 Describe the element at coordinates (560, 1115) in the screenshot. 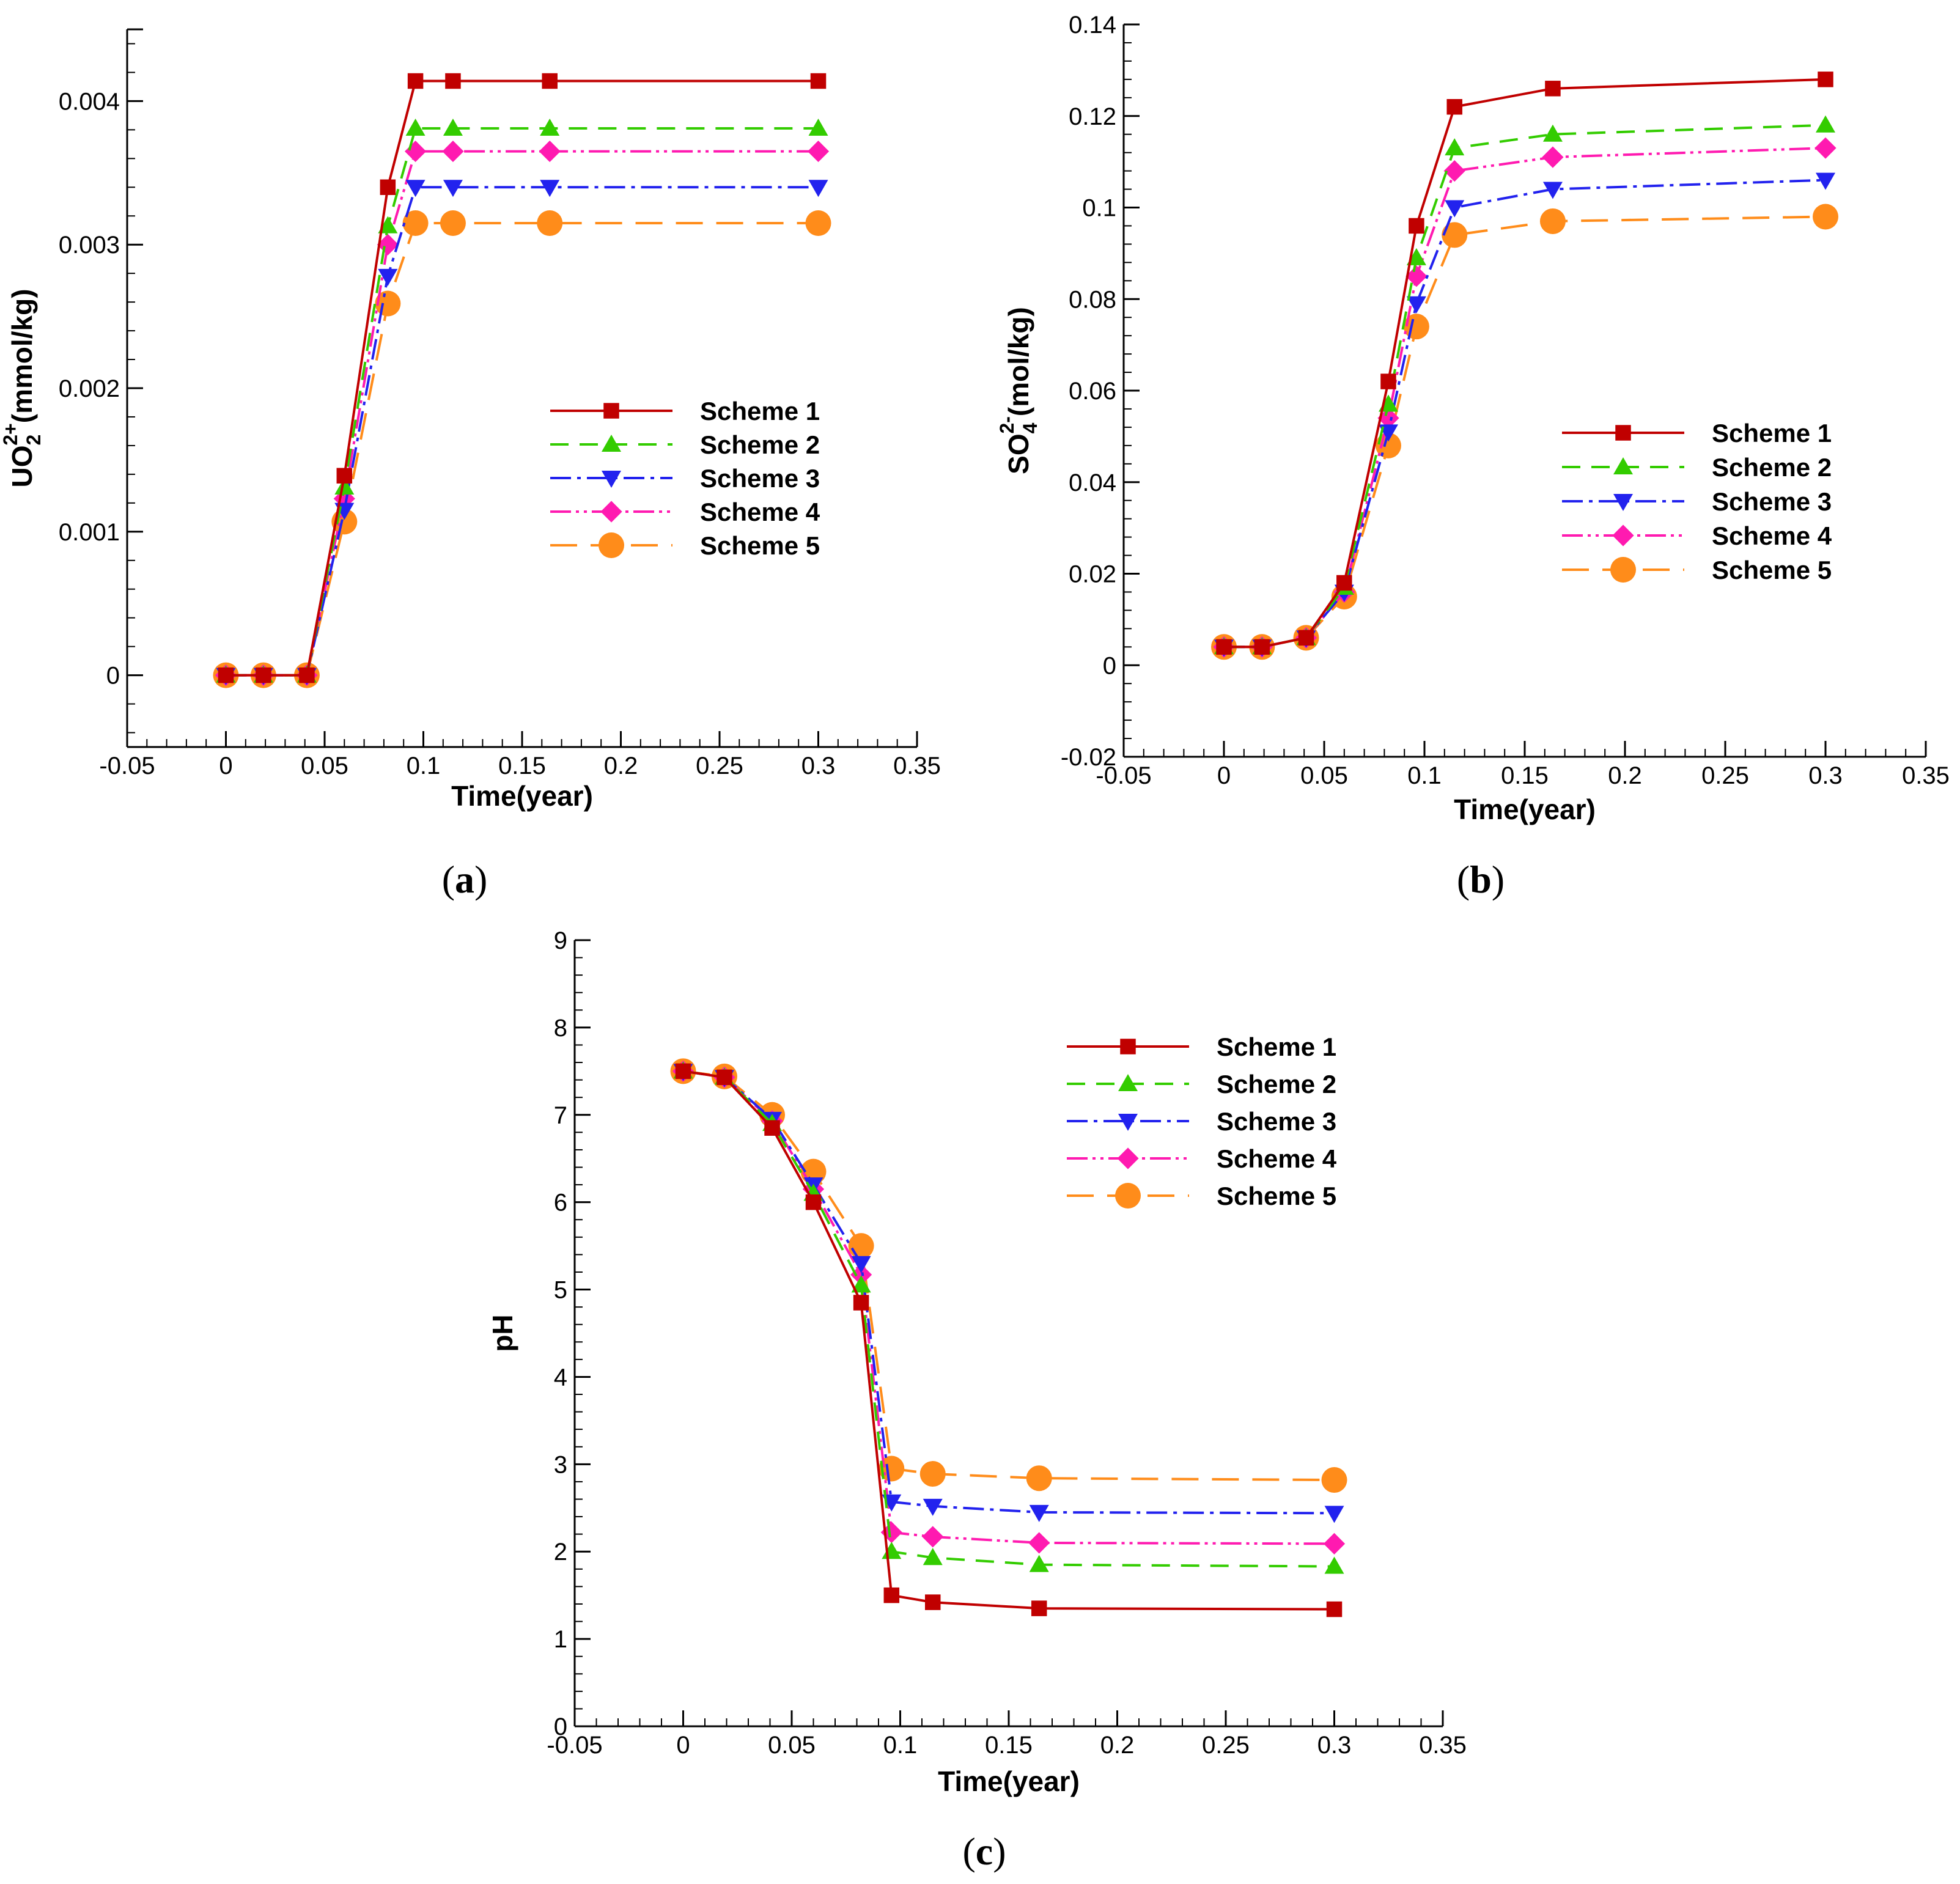

I see `y-tick-label: 7` at that location.